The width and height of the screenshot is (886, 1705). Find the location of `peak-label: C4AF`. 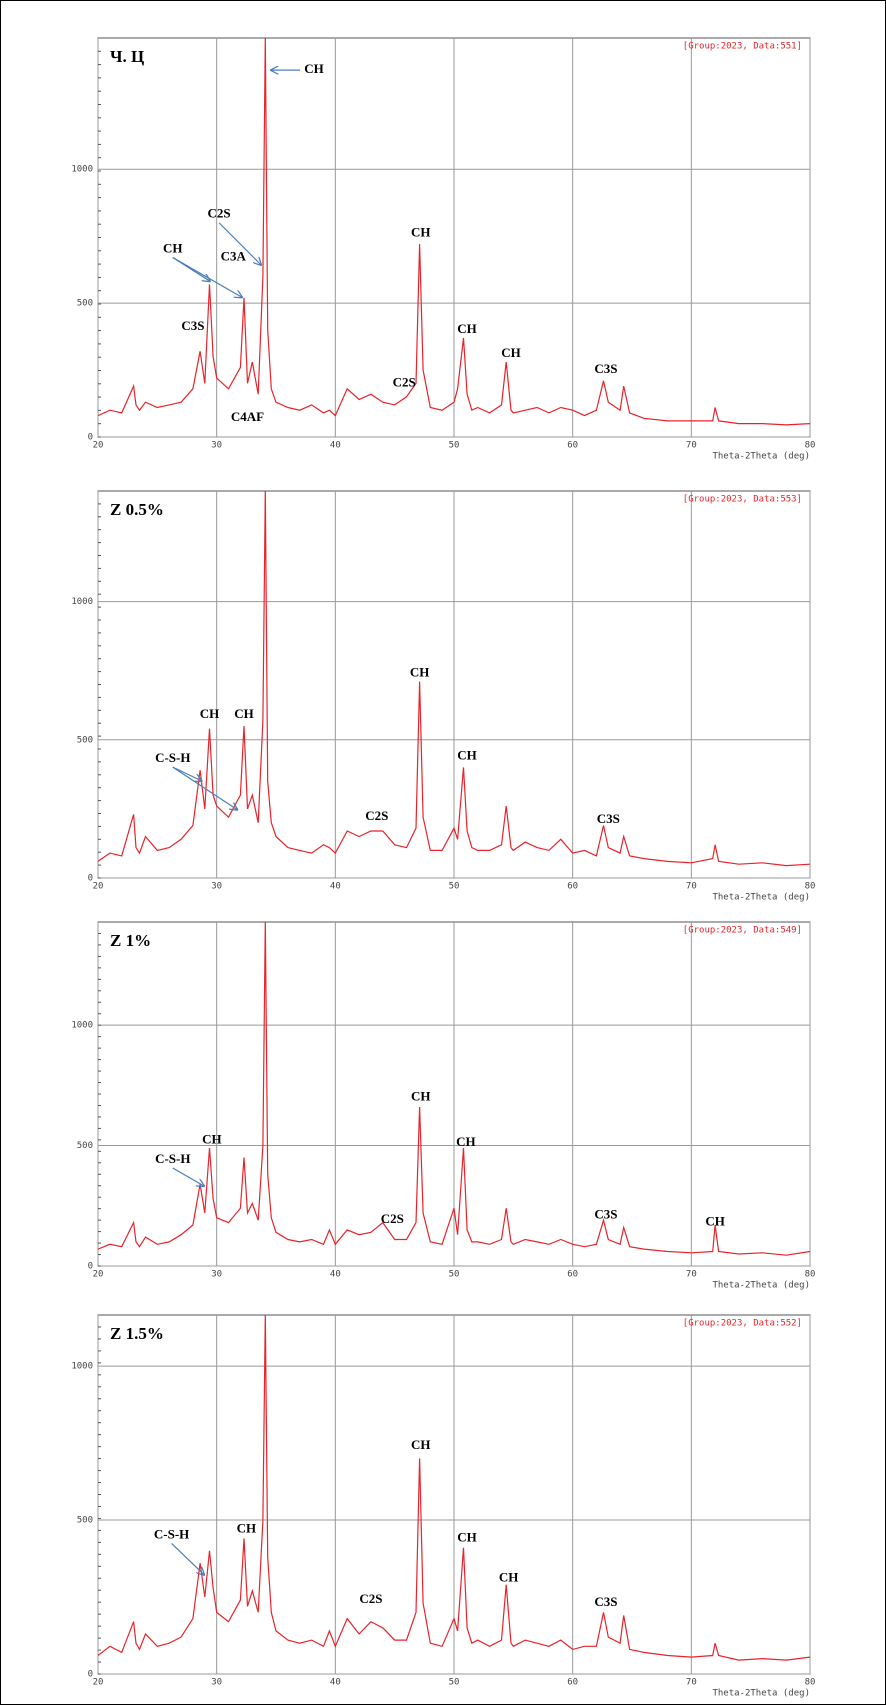

peak-label: C4AF is located at coordinates (247, 416).